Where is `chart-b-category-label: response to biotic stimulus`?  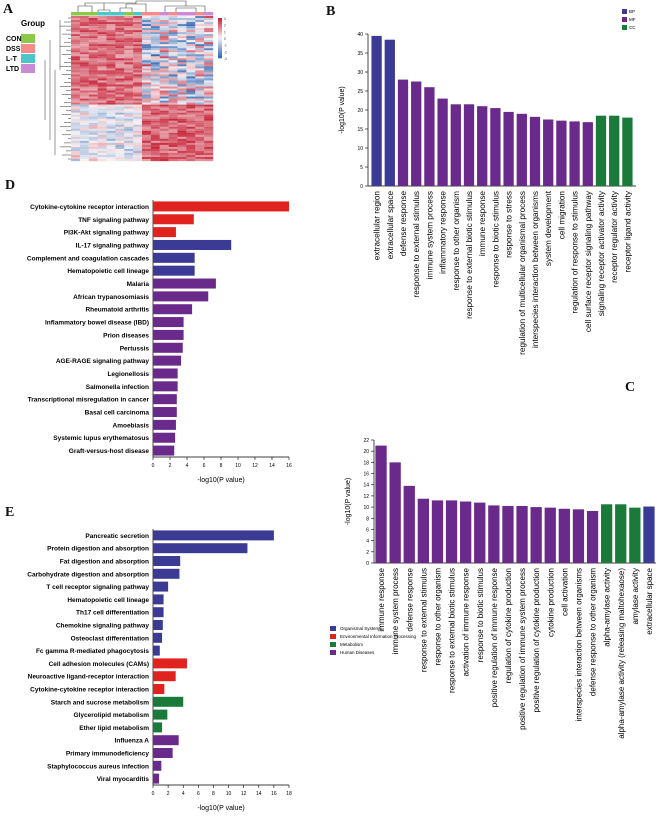 chart-b-category-label: response to biotic stimulus is located at coordinates (495, 239).